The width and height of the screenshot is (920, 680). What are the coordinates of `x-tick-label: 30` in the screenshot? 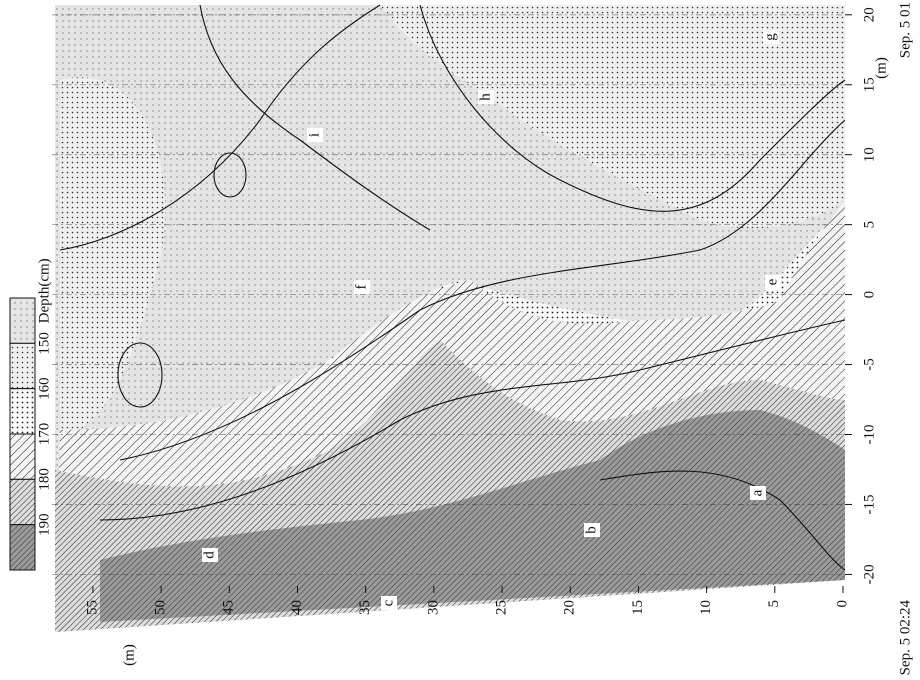 It's located at (433, 607).